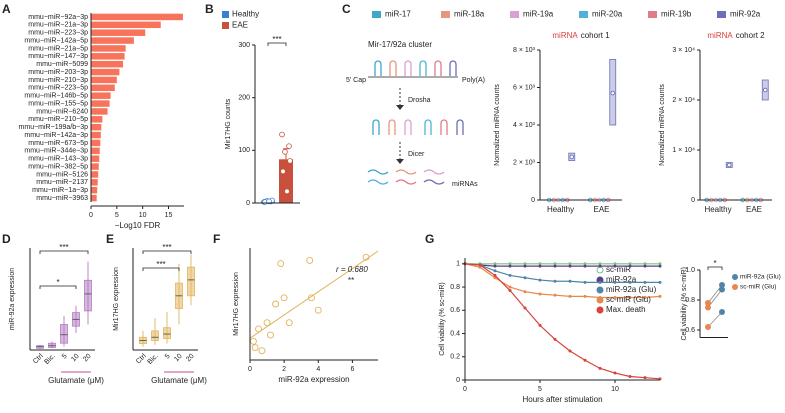 The height and width of the screenshot is (413, 785). I want to click on panel-letter: C, so click(346, 9).